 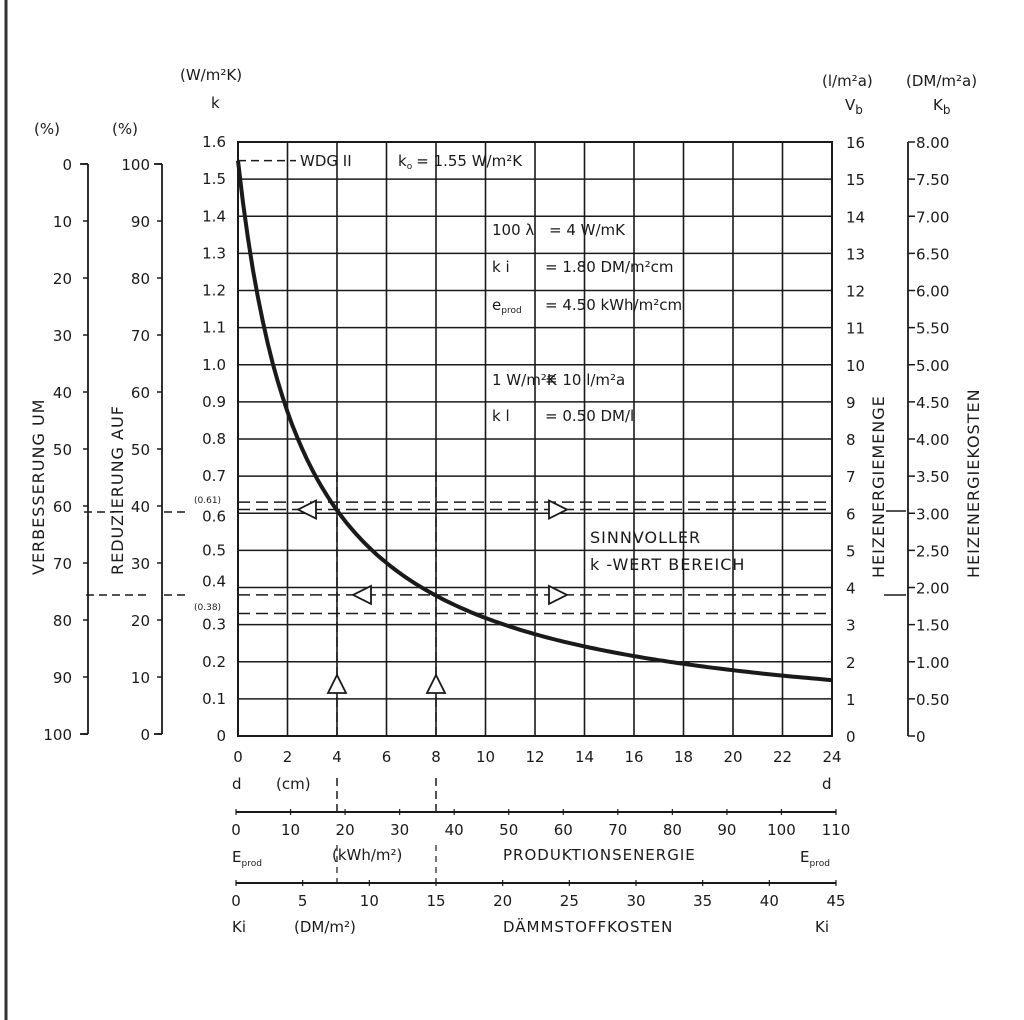 I want to click on k-axis-tick-label: 0.3, so click(x=214, y=625).